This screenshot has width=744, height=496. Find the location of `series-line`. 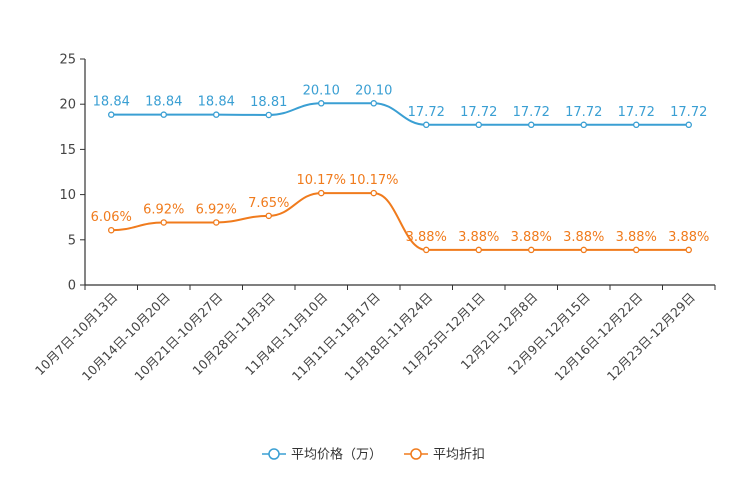

series-line is located at coordinates (400, 114).